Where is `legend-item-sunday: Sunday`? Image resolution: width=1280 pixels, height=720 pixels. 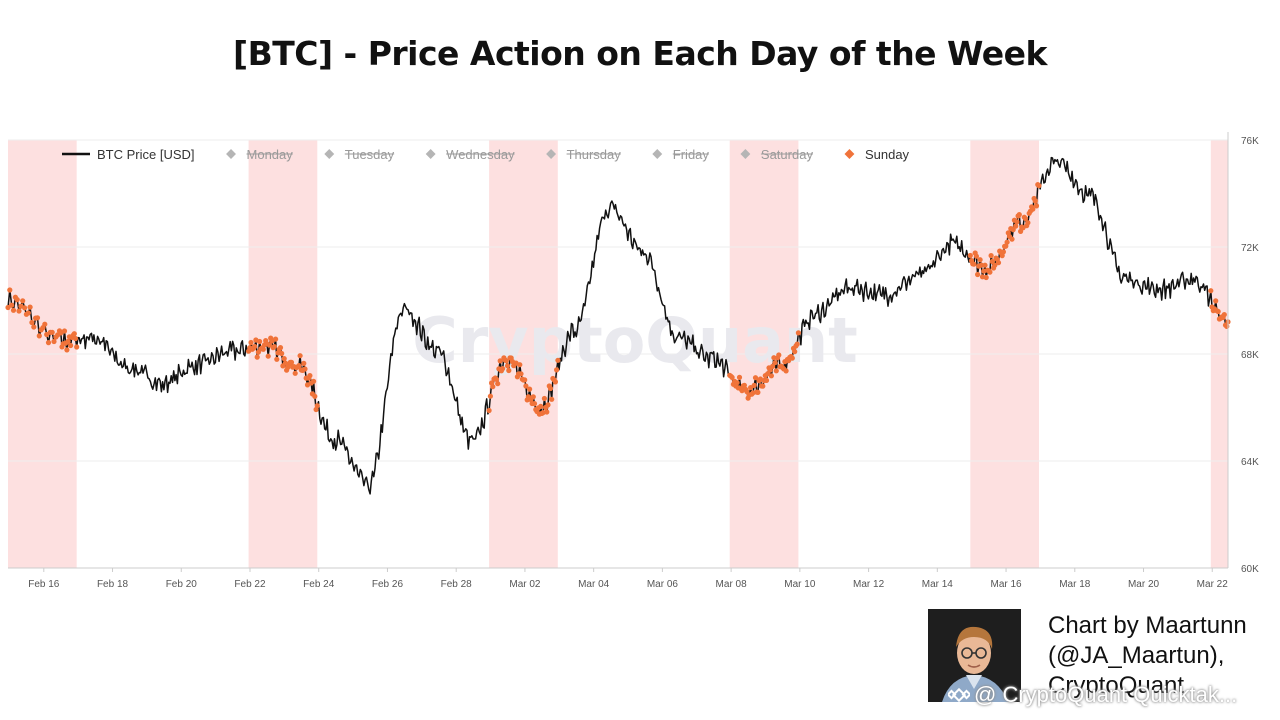
legend-item-sunday: Sunday is located at coordinates (877, 154).